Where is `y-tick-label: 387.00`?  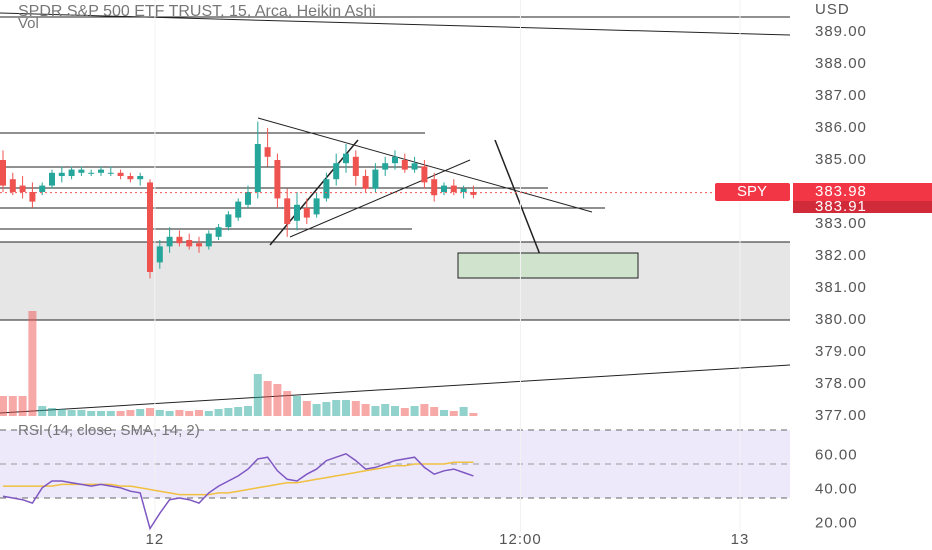 y-tick-label: 387.00 is located at coordinates (841, 95).